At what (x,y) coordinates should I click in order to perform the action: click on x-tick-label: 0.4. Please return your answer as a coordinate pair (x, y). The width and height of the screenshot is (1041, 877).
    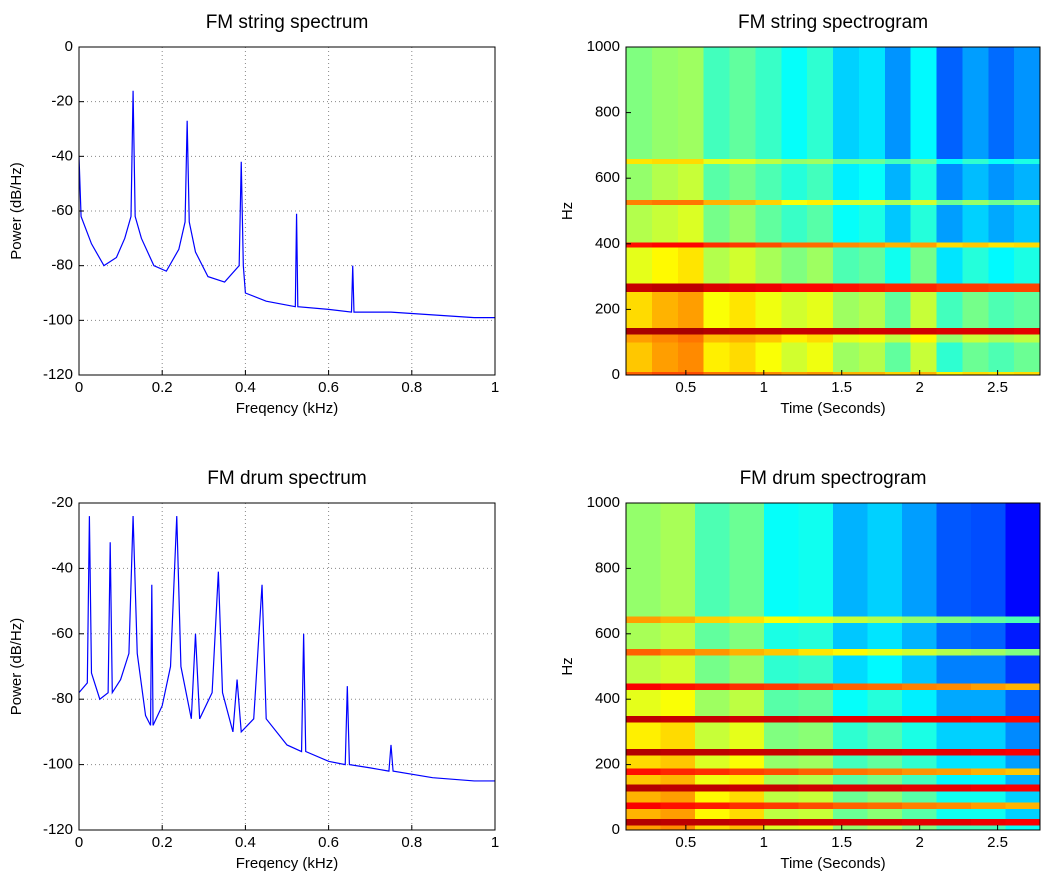
    Looking at the image, I should click on (245, 842).